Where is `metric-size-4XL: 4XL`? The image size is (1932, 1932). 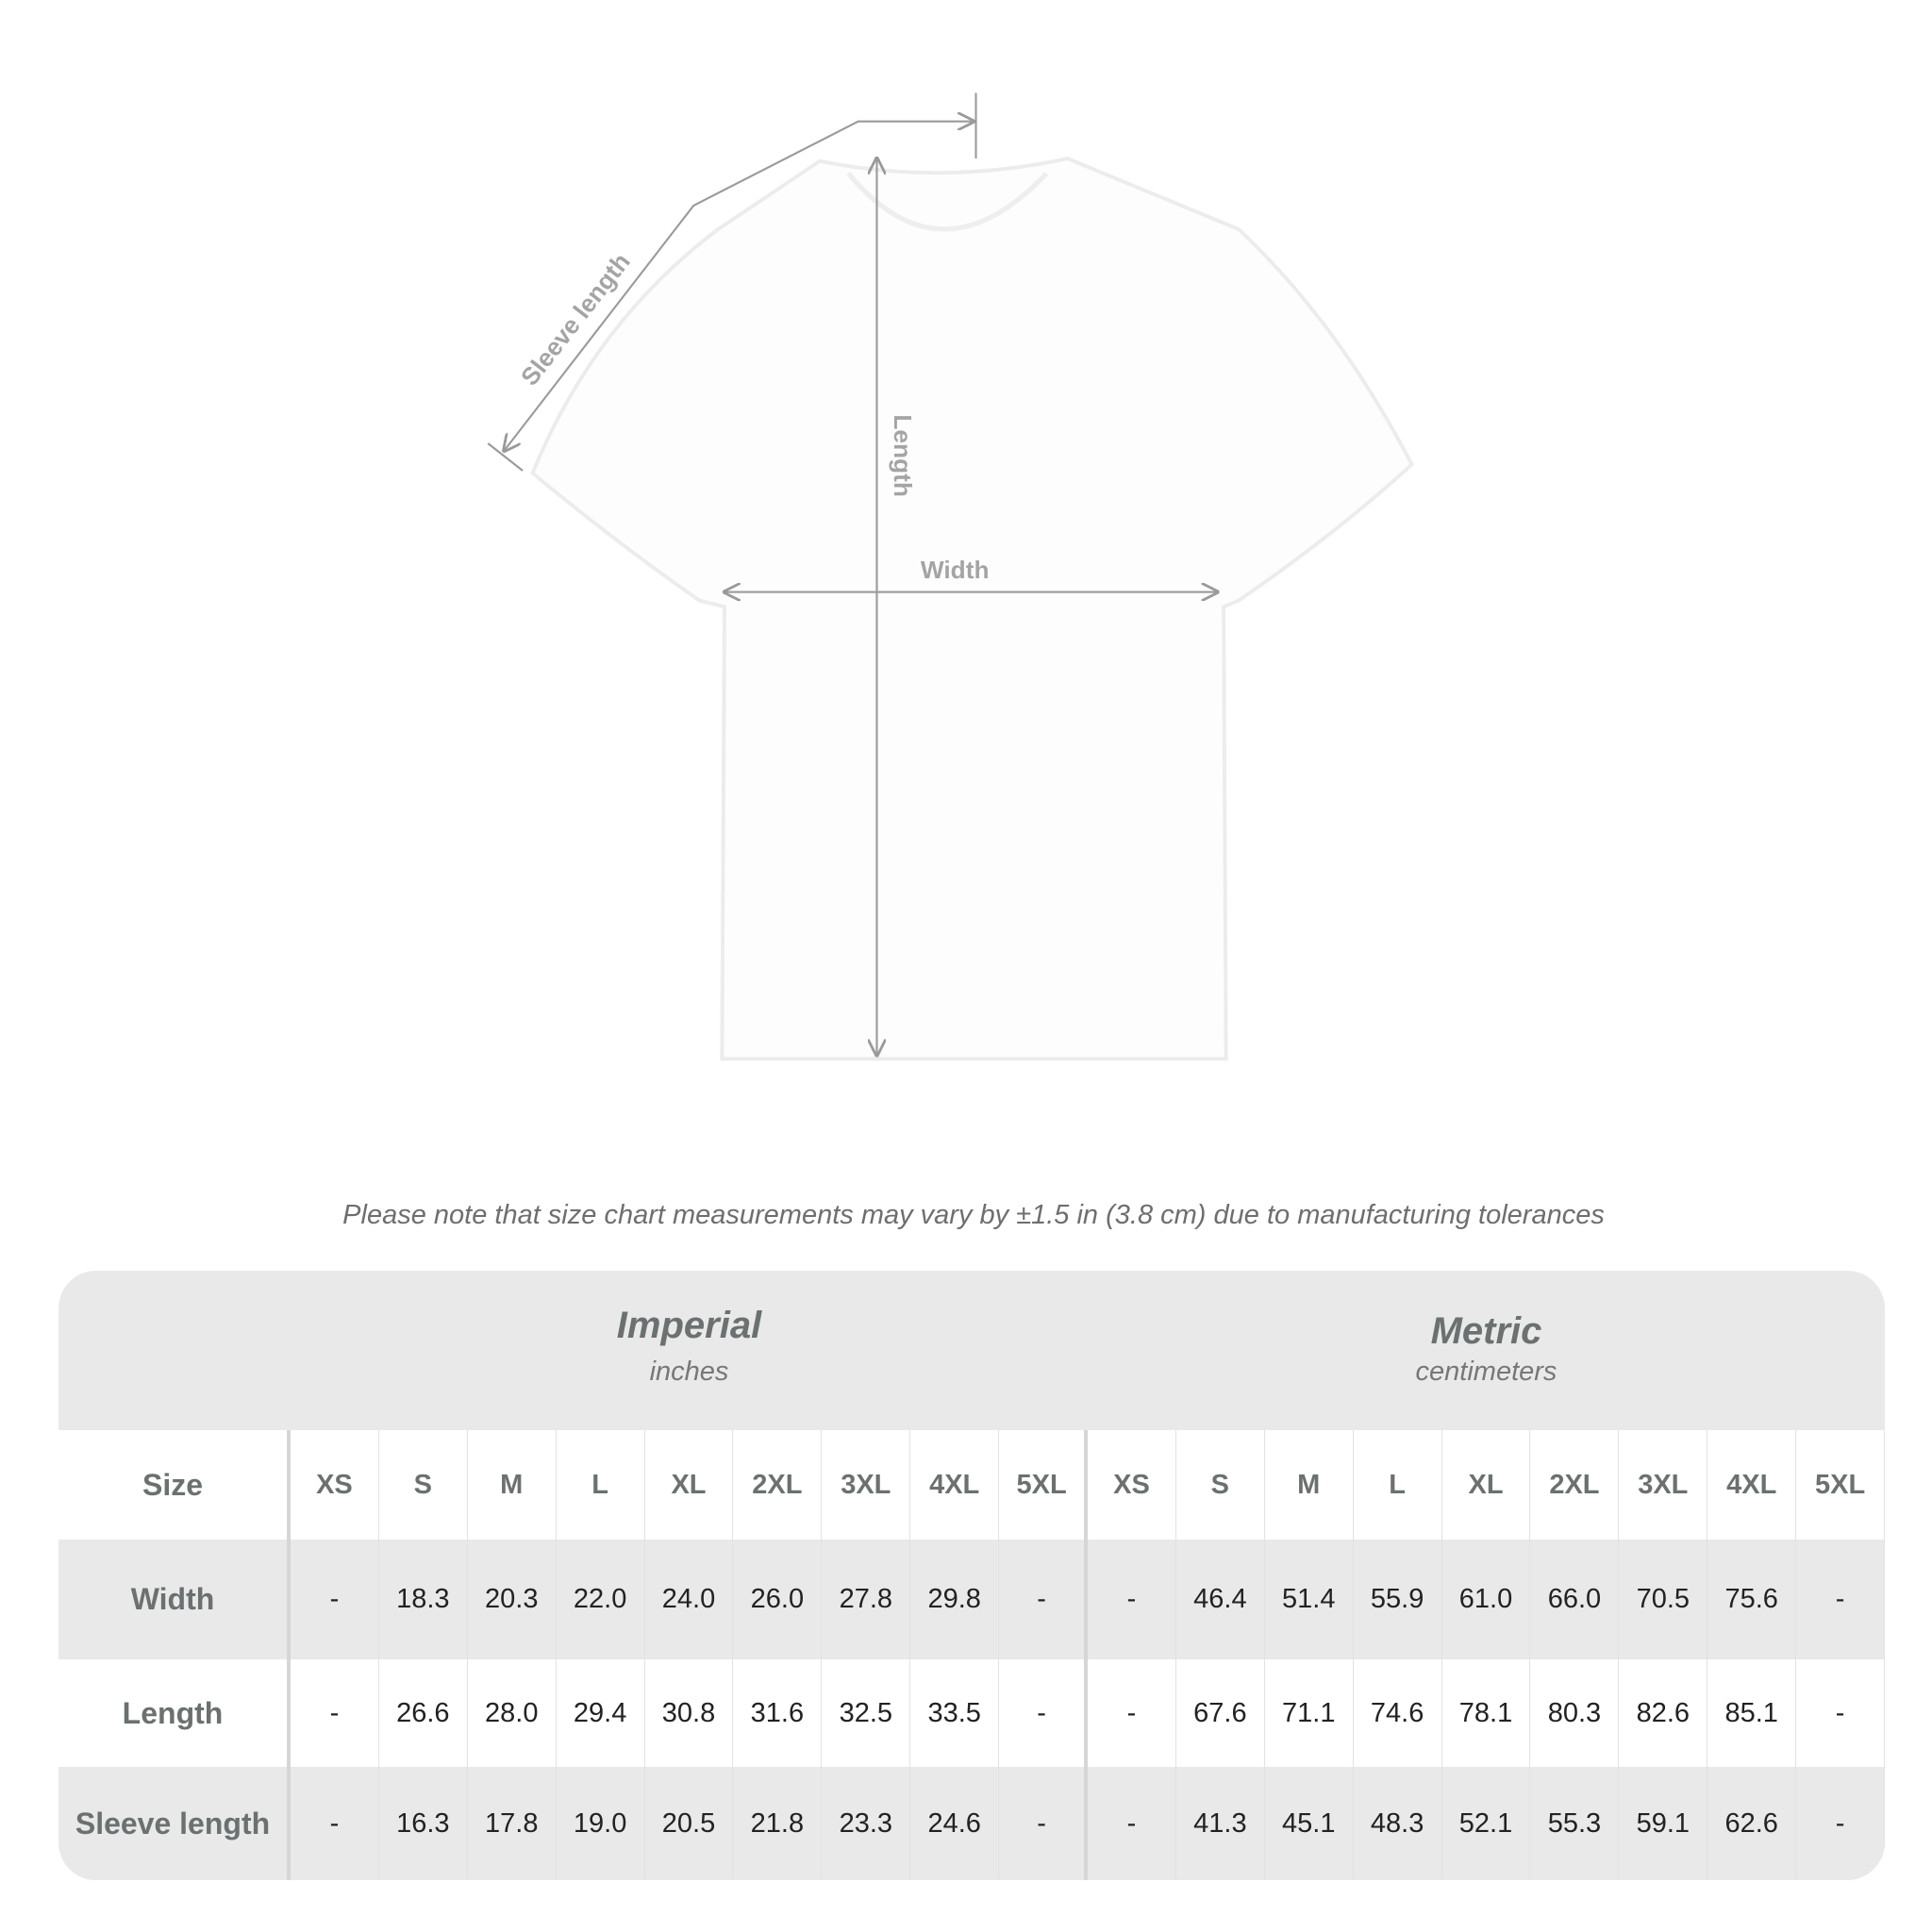 metric-size-4XL: 4XL is located at coordinates (1752, 1485).